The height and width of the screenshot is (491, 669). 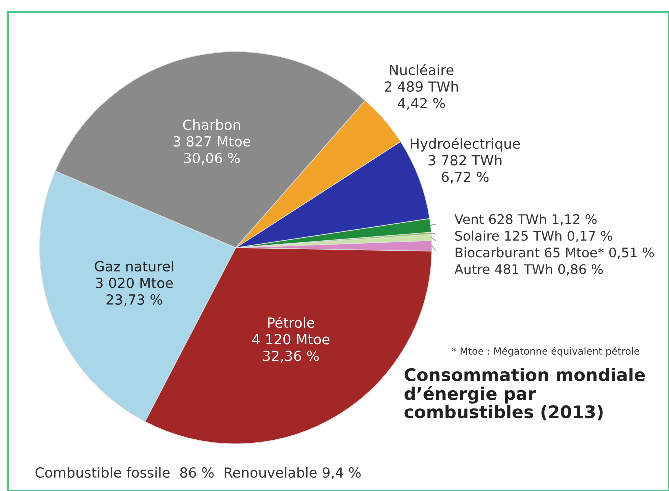 I want to click on text: Consommation mondiale d’énergie par combustibles (2013), so click(x=525, y=394).